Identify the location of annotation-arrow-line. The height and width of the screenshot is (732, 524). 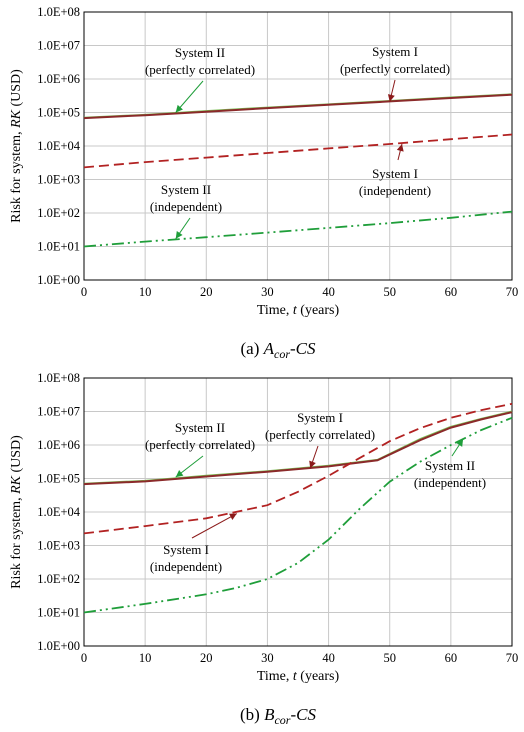
(214, 526).